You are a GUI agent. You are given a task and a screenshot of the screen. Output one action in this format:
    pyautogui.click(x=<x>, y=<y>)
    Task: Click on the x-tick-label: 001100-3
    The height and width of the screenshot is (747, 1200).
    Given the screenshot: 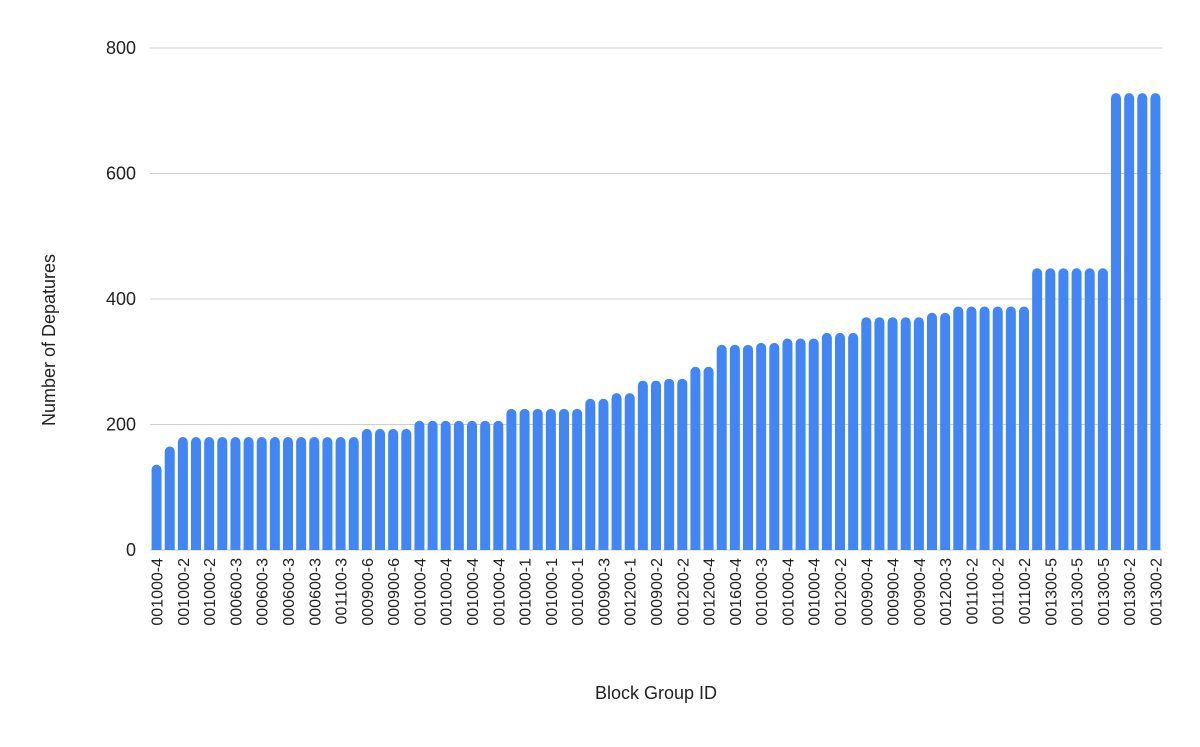 What is the action you would take?
    pyautogui.click(x=342, y=591)
    